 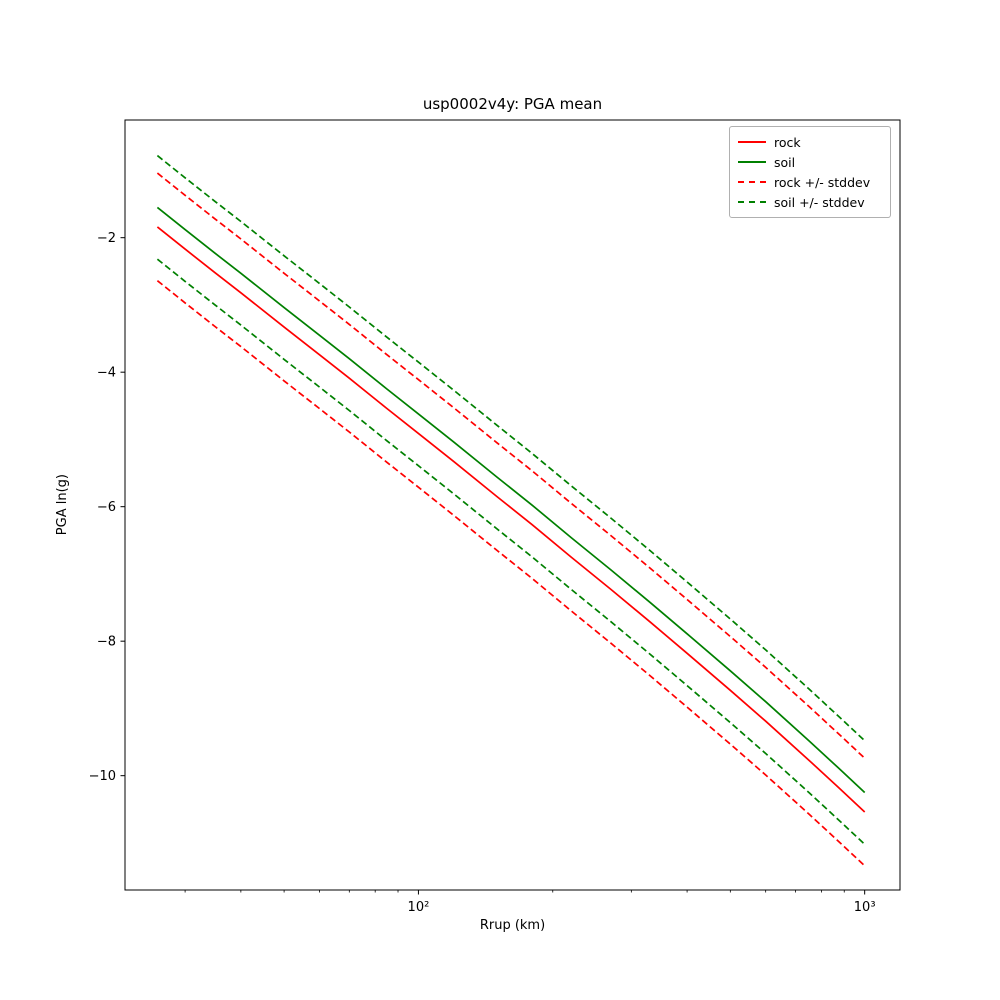 What do you see at coordinates (752, 142) in the screenshot?
I see `legend-line-sample-rock` at bounding box center [752, 142].